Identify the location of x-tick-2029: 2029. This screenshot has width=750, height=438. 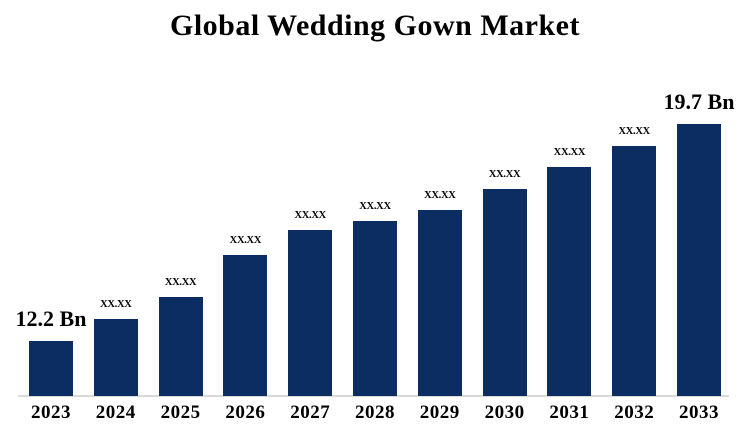
(439, 412).